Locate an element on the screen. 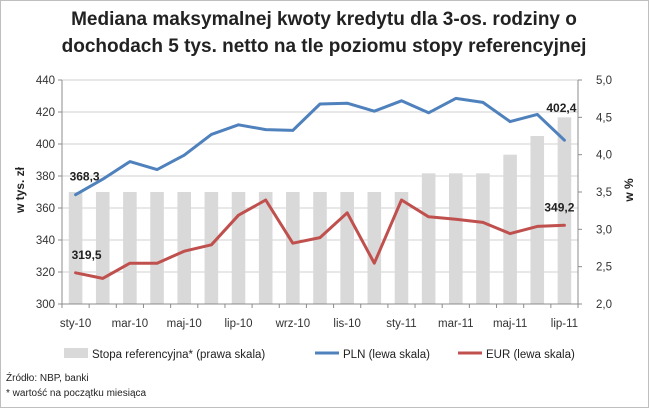 The image size is (649, 408). x-tick-label: sty-10 is located at coordinates (75, 324).